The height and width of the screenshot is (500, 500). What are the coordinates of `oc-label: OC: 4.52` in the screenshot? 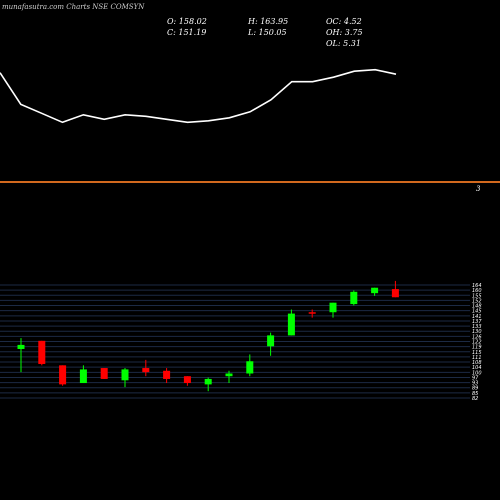 It's located at (344, 21).